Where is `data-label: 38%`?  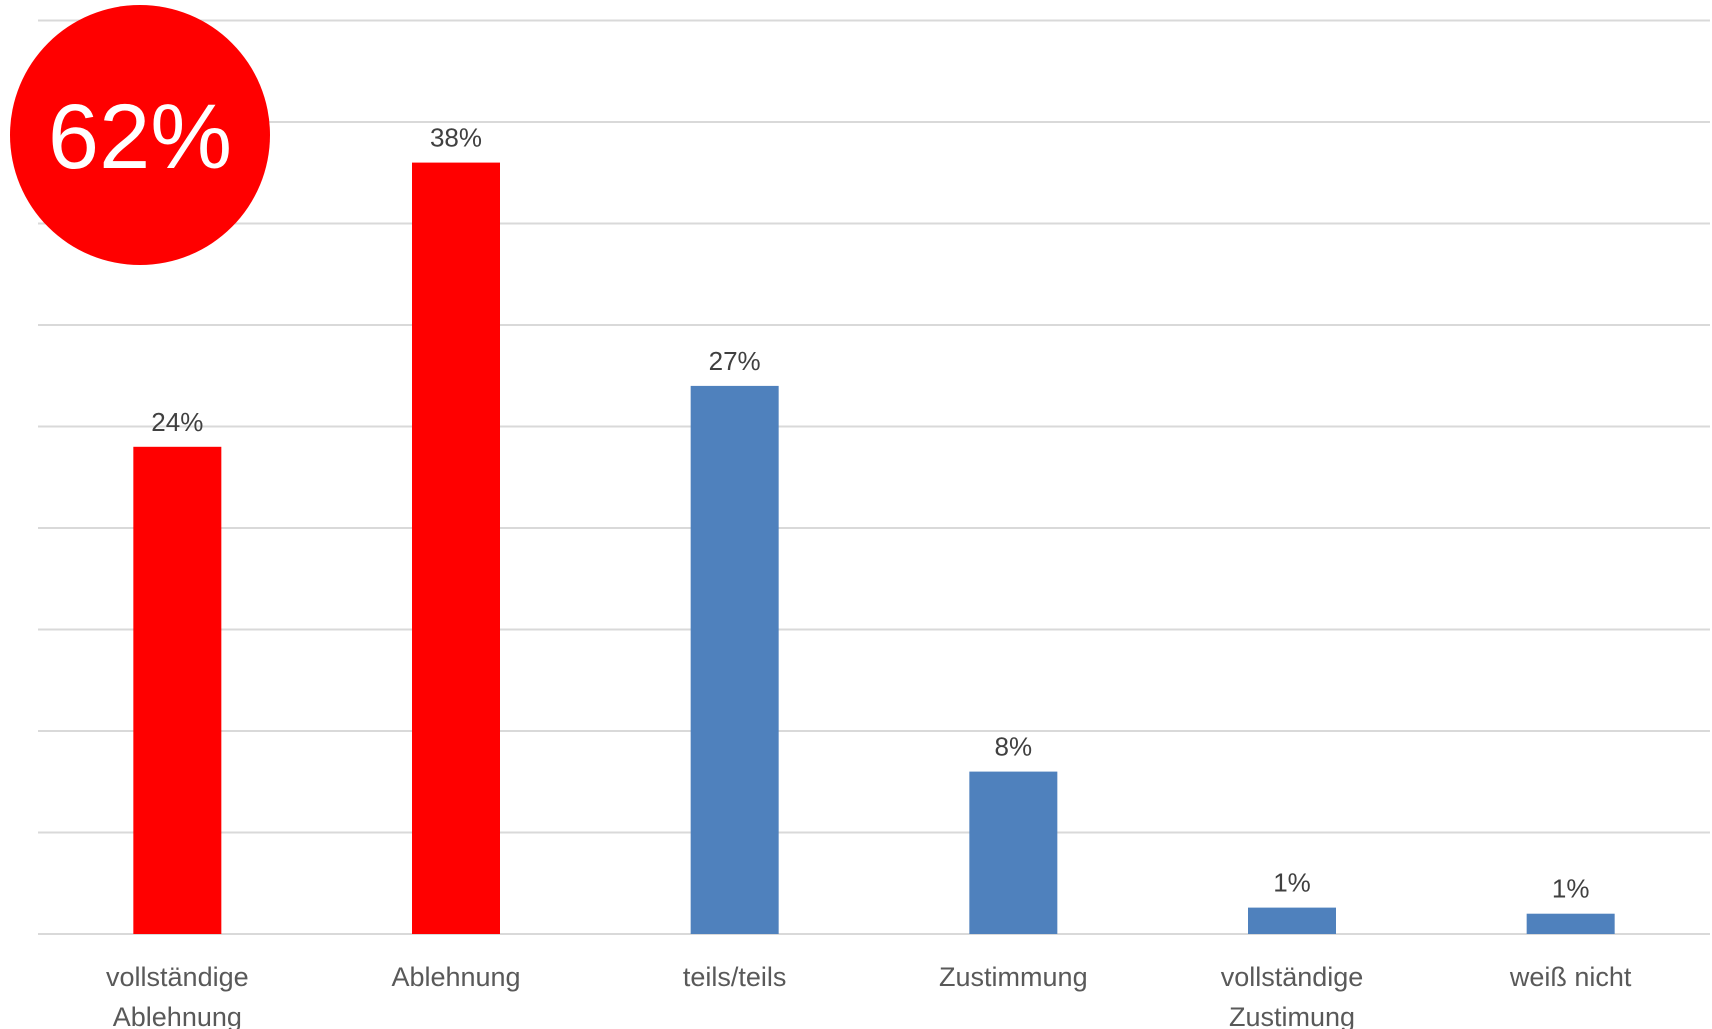 data-label: 38% is located at coordinates (456, 138).